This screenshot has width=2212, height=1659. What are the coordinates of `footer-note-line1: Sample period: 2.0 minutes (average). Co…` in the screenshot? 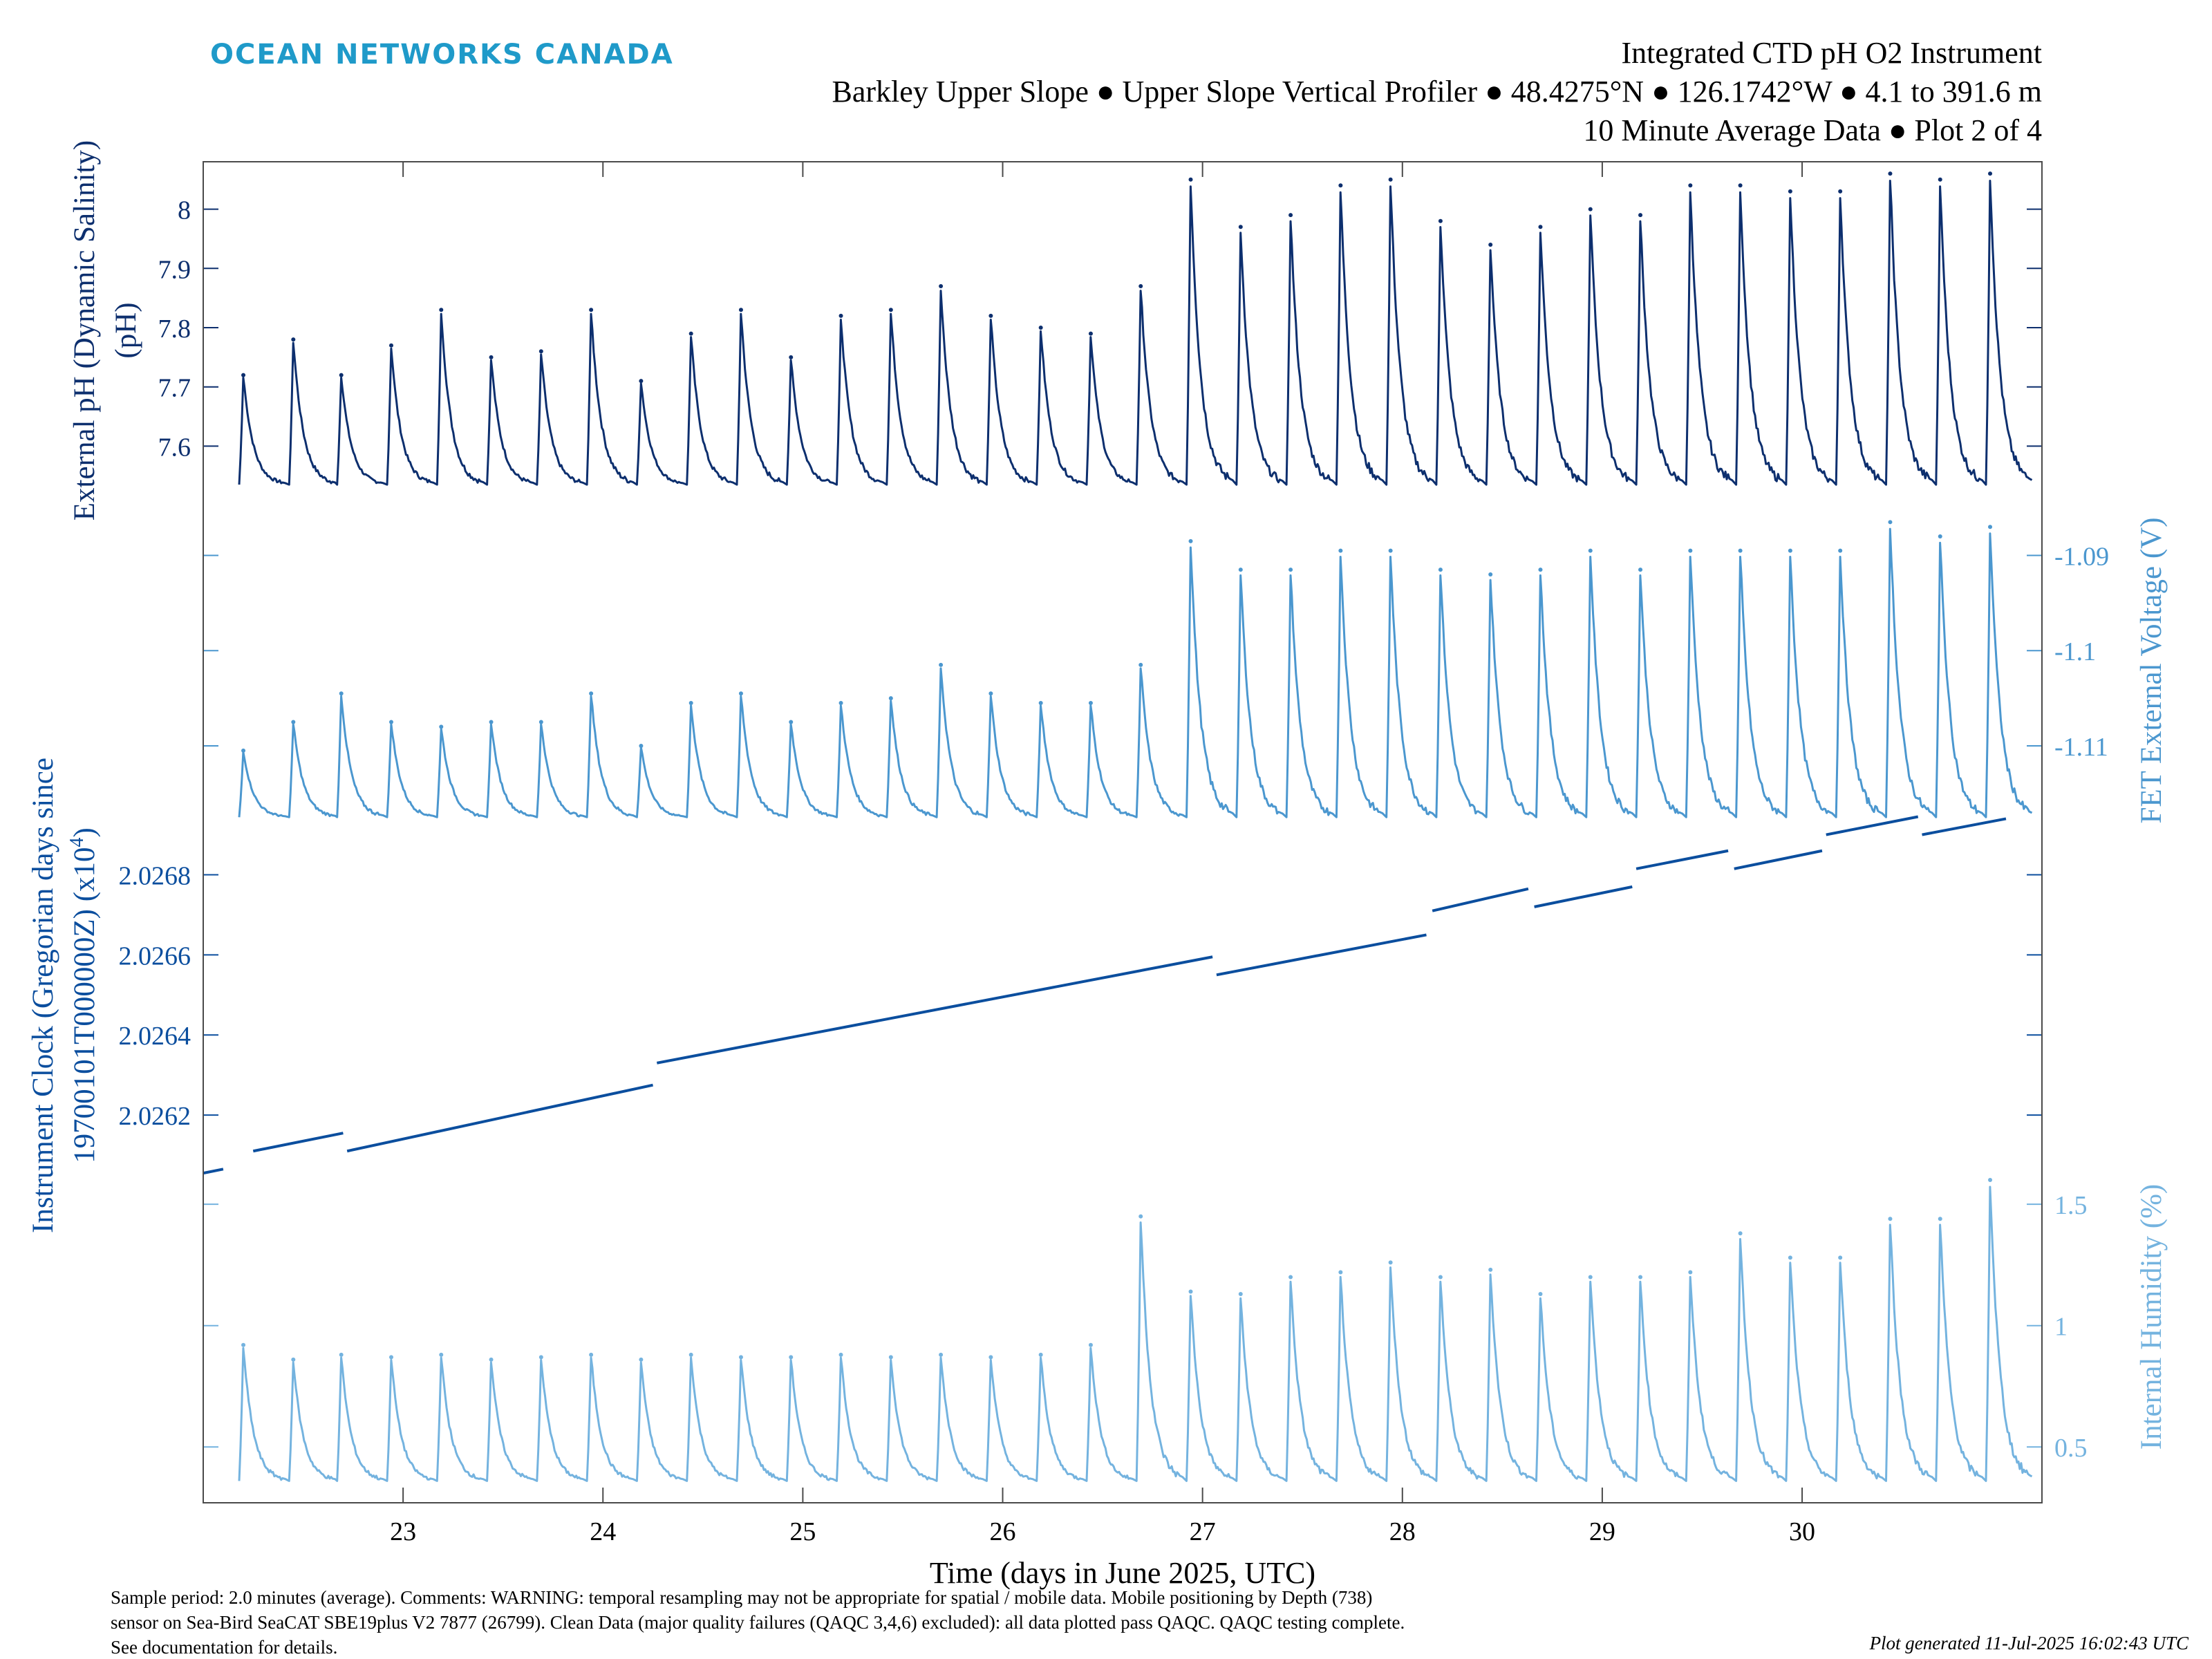 It's located at (742, 1597).